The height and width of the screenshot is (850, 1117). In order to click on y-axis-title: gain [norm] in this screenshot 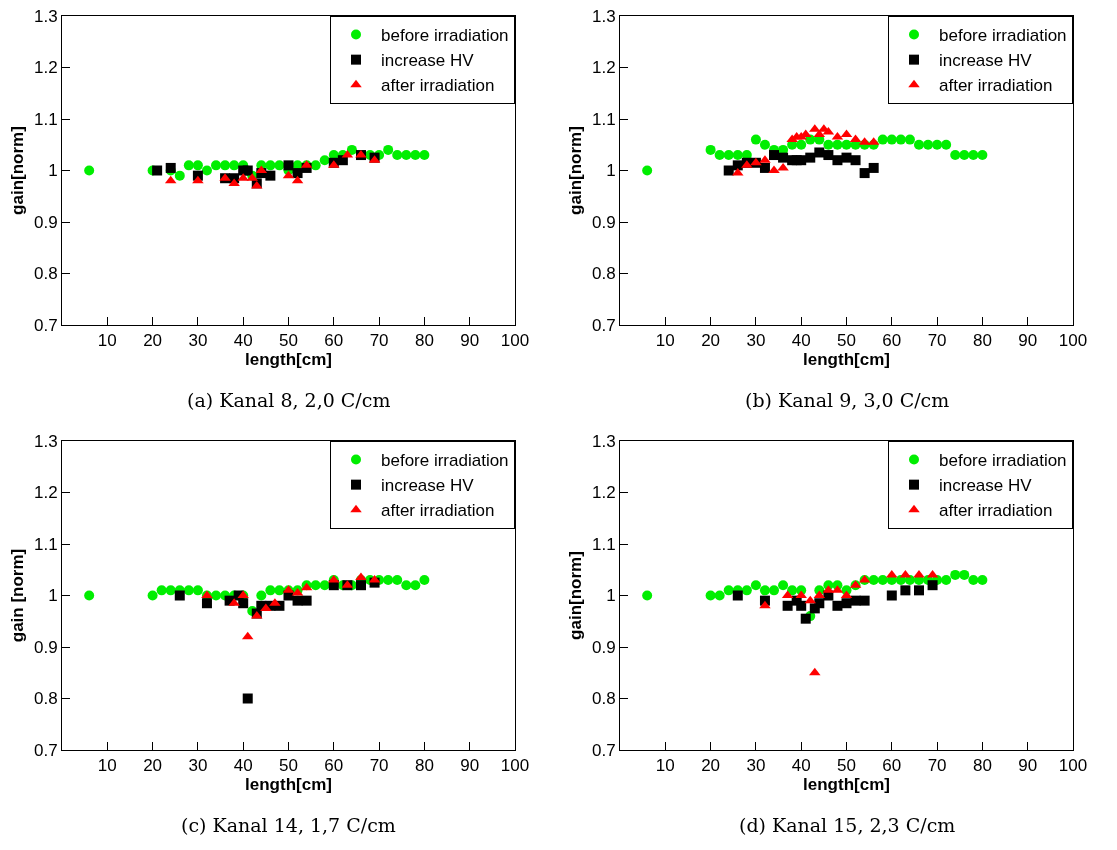, I will do `click(17, 595)`.